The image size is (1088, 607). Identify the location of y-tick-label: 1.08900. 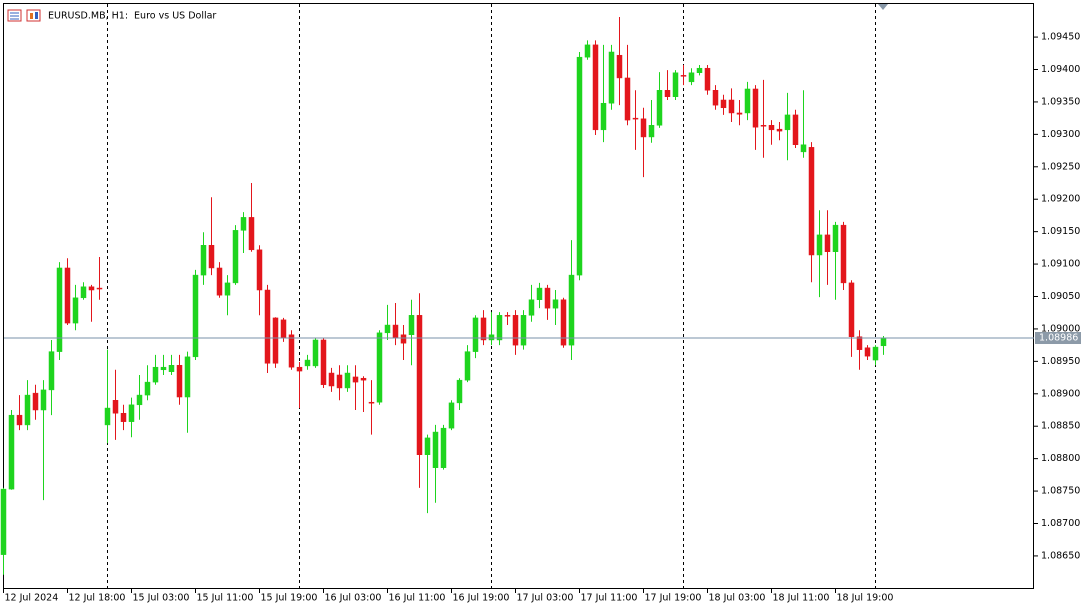
(1060, 393).